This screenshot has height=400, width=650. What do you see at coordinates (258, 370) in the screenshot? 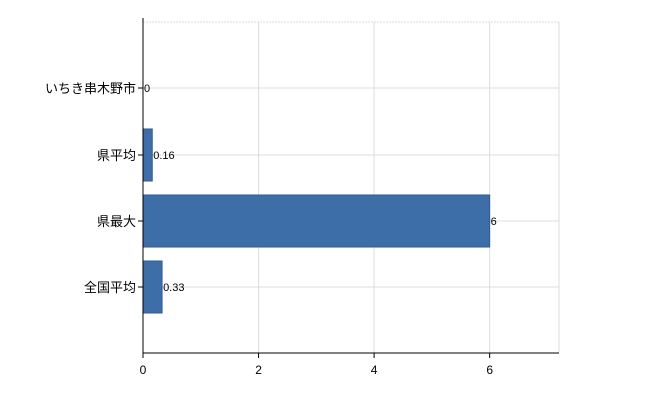
I see `x-tick-label-1: 2` at bounding box center [258, 370].